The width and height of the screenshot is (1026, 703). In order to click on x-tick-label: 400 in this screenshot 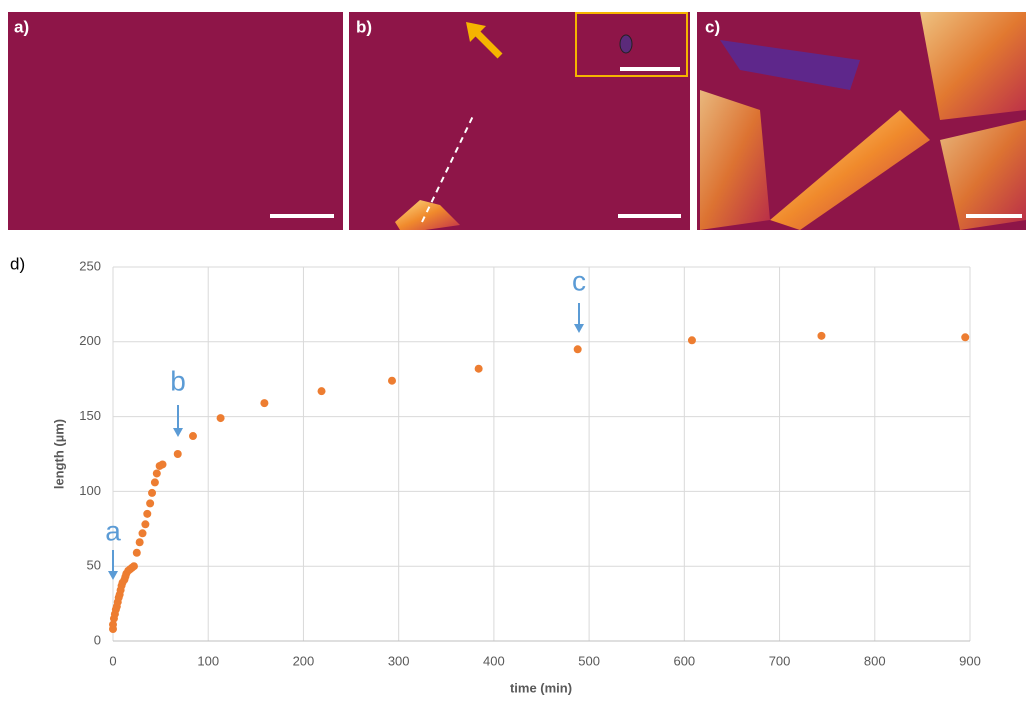, I will do `click(494, 660)`.